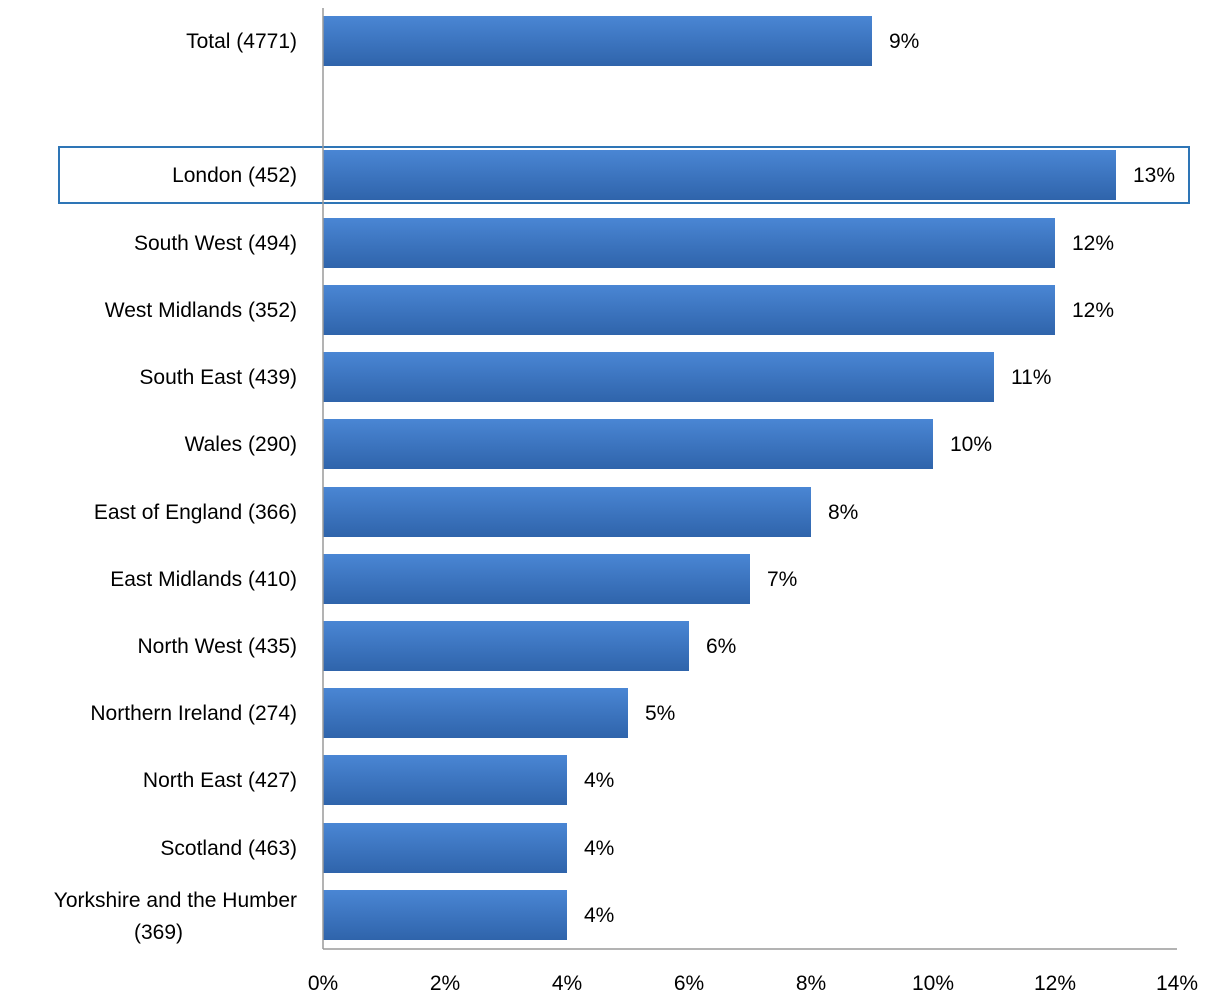 The image size is (1216, 998). Describe the element at coordinates (220, 780) in the screenshot. I see `category-label: North East (427)` at that location.